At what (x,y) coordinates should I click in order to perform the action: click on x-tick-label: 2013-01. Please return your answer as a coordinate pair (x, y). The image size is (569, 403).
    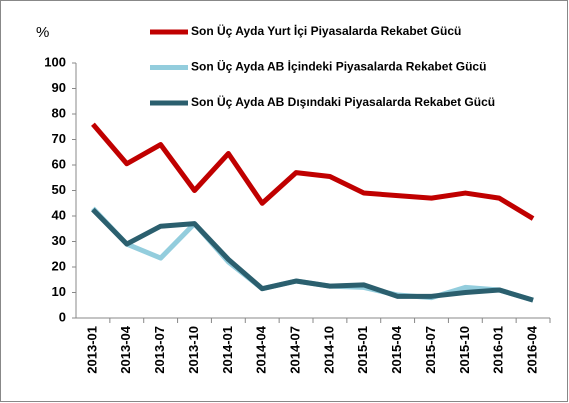
    Looking at the image, I should click on (91, 350).